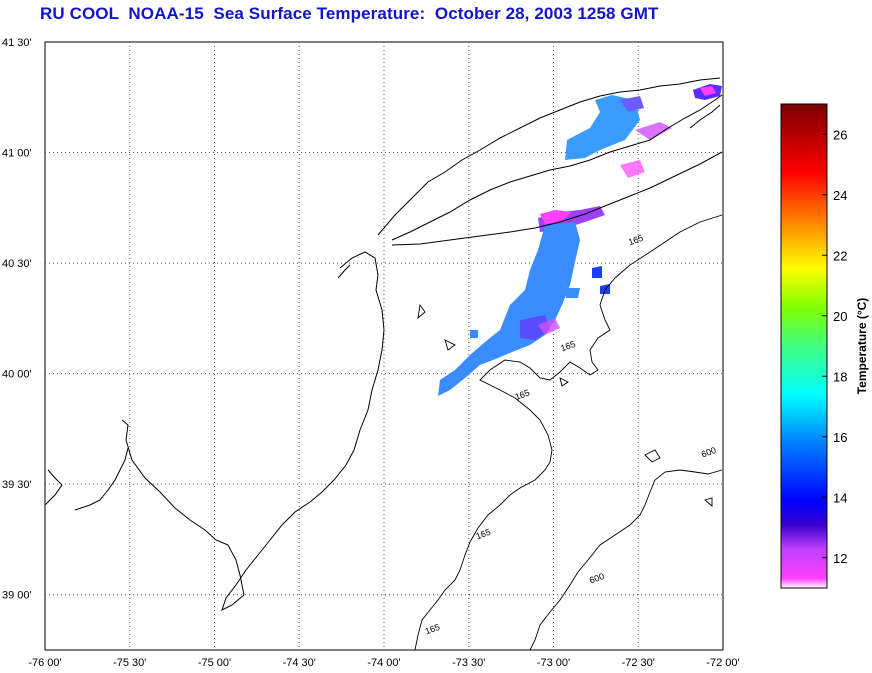 The height and width of the screenshot is (673, 872). I want to click on lon-tick-label: -74 30', so click(299, 663).